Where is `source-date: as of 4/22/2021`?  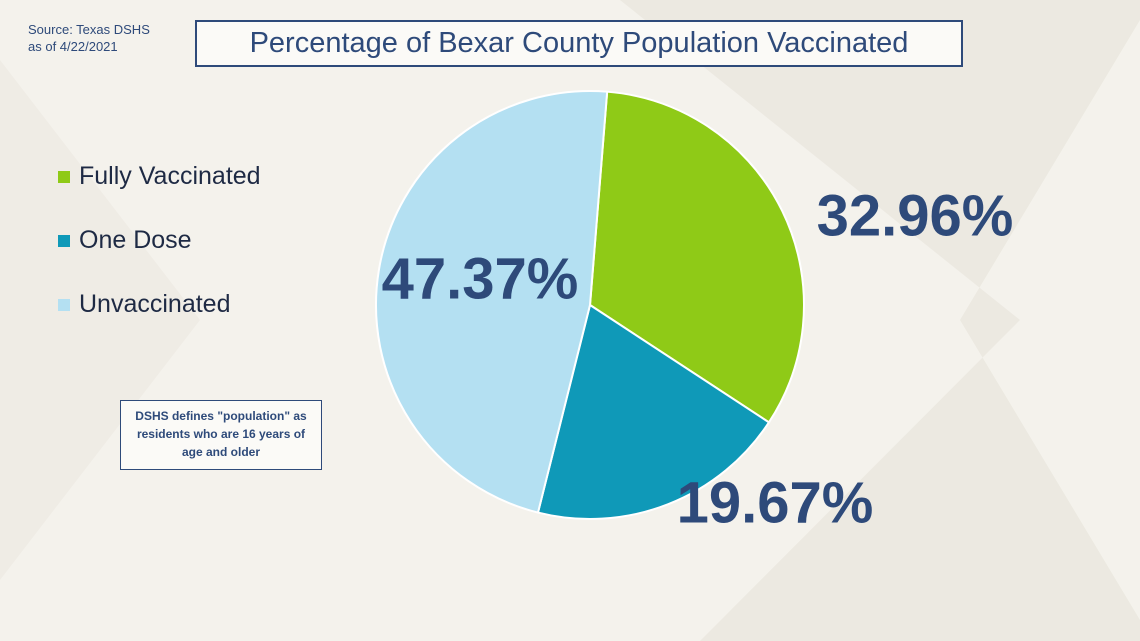
source-date: as of 4/22/2021 is located at coordinates (73, 46).